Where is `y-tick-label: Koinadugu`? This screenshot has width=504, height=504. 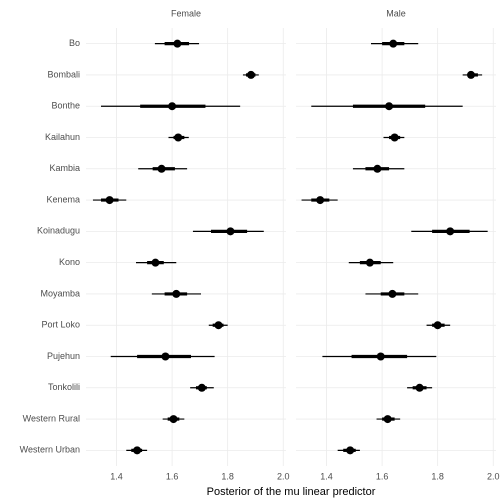 y-tick-label: Koinadugu is located at coordinates (58, 231).